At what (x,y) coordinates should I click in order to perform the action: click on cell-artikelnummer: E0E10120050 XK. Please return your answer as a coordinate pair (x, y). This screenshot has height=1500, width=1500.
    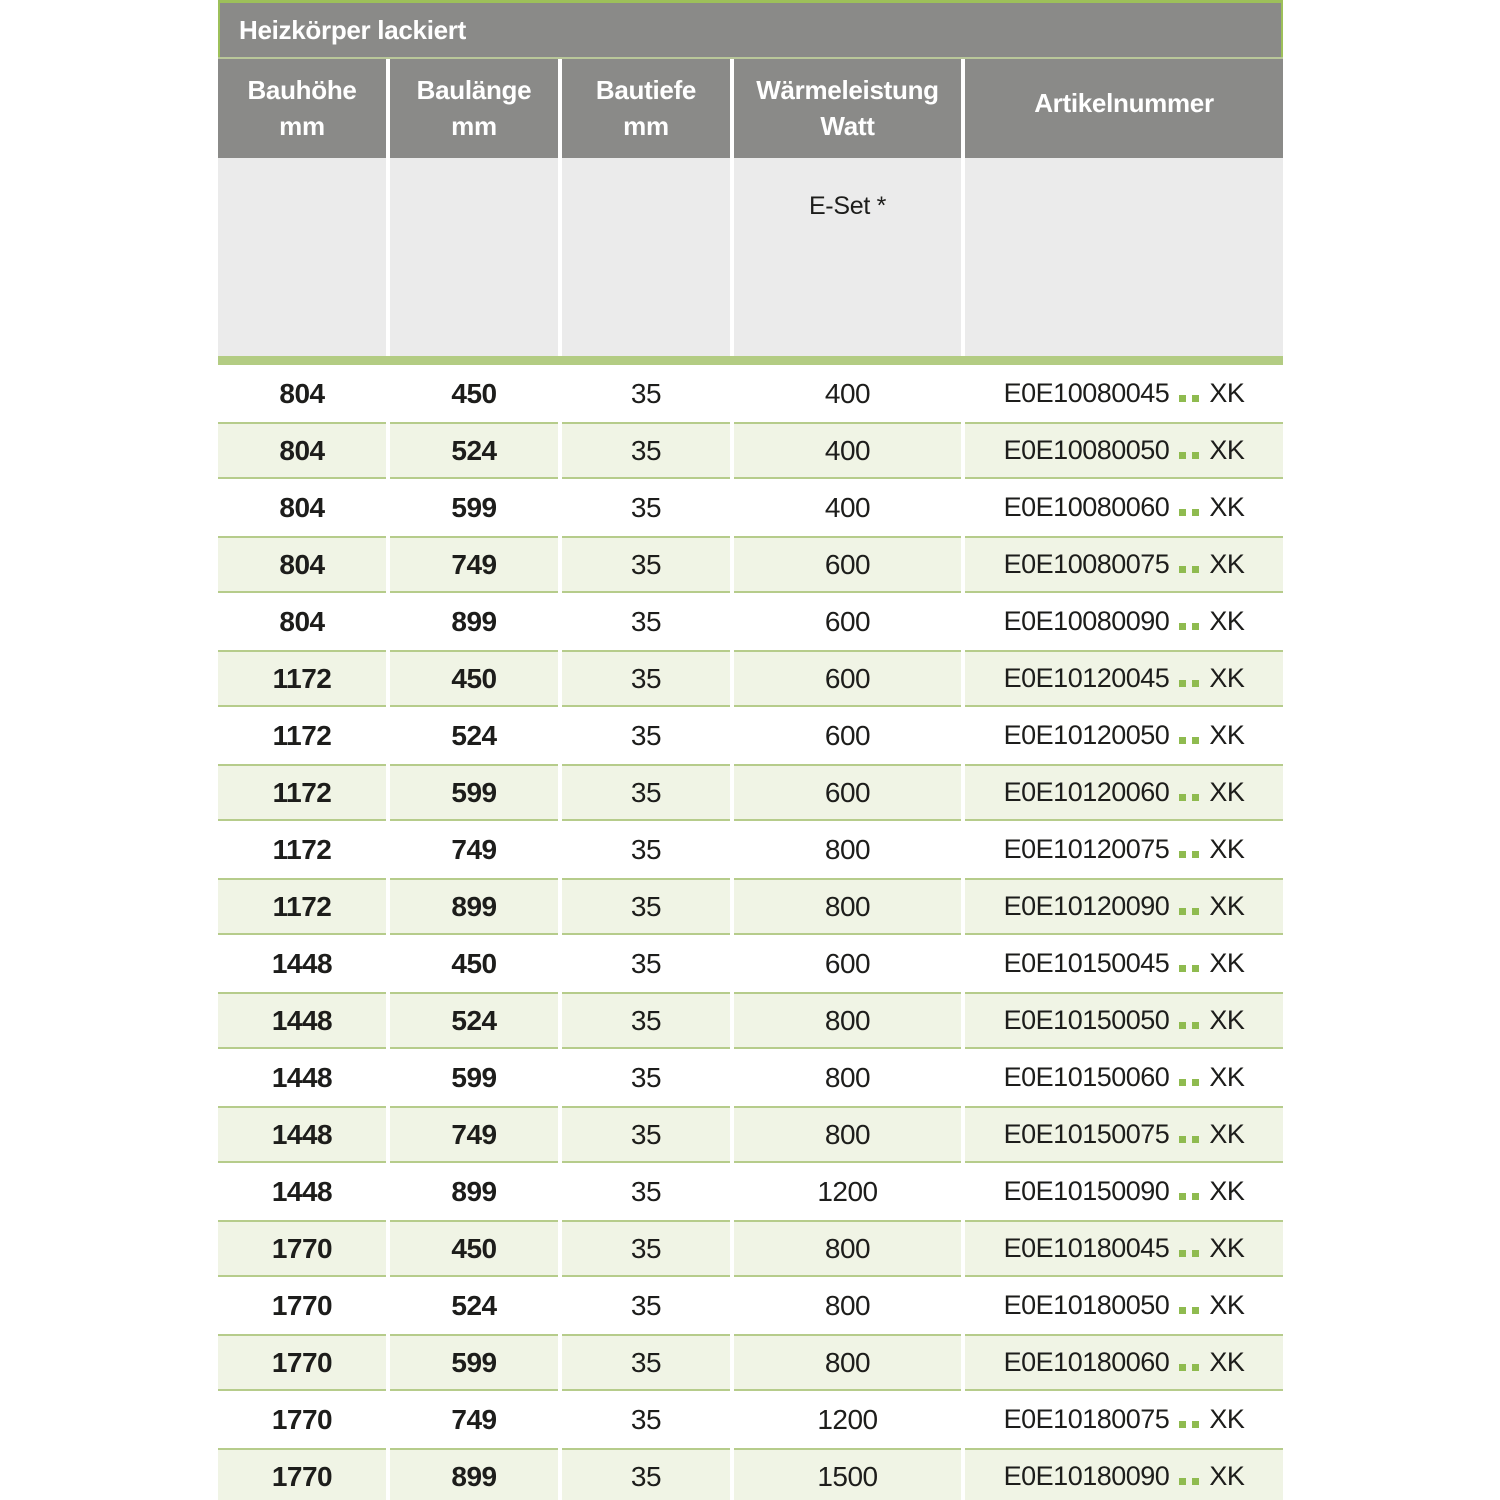
    Looking at the image, I should click on (1124, 735).